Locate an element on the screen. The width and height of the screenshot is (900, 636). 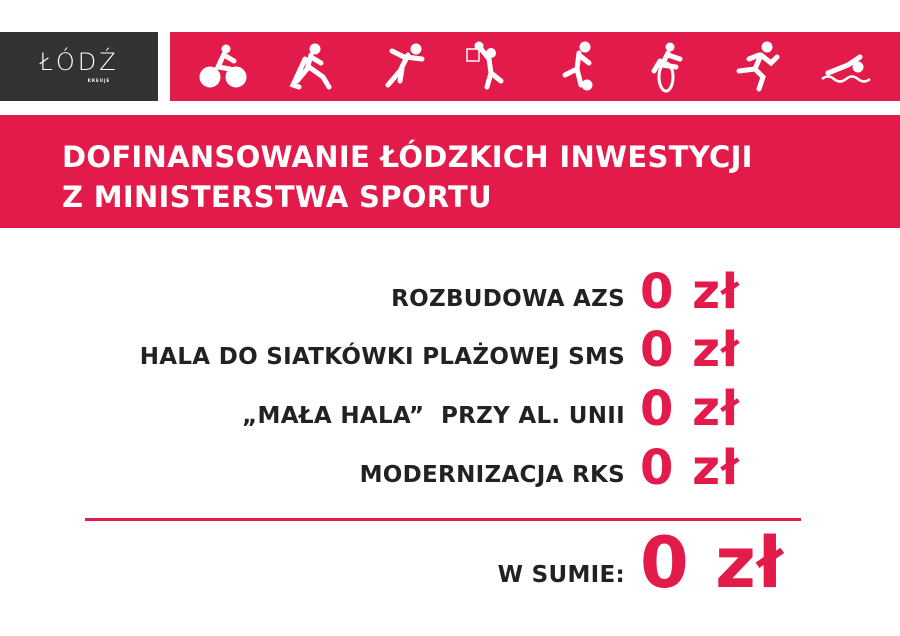
funding-item: MODERNIZACJA RKS 0 zł is located at coordinates (450, 468).